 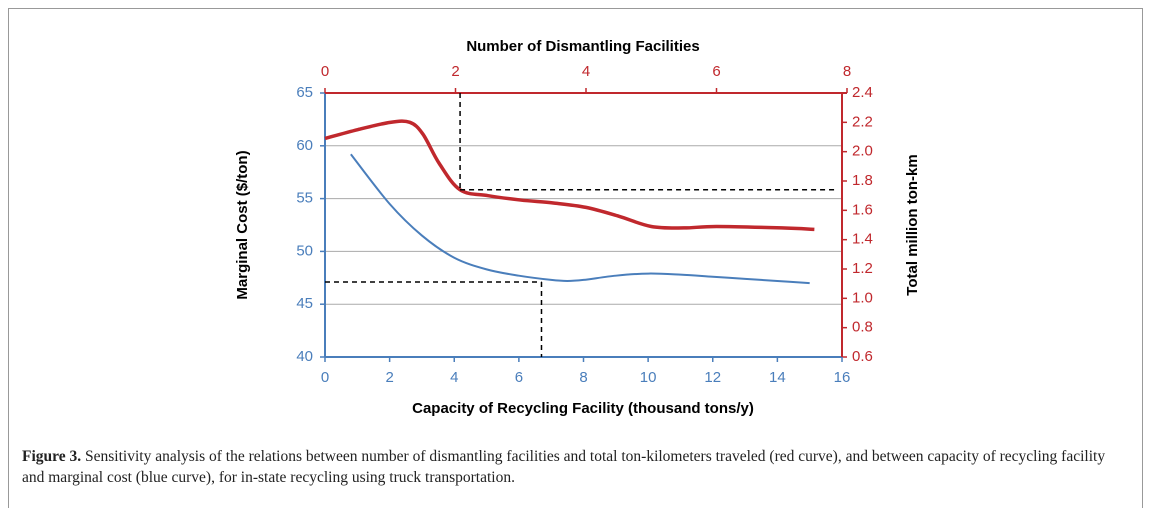 What do you see at coordinates (777, 377) in the screenshot?
I see `x-tick-label: 14` at bounding box center [777, 377].